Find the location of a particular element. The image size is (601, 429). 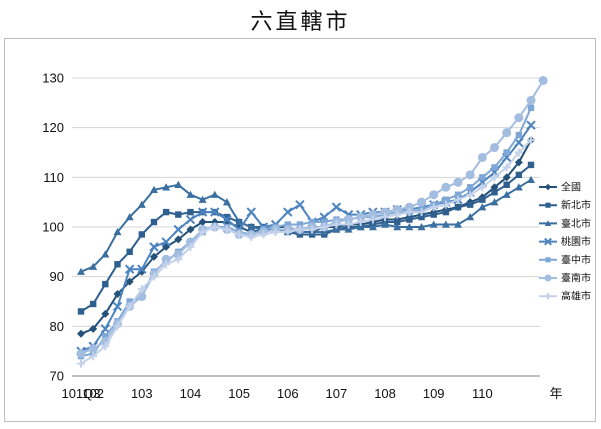

legend-label: 新北市 is located at coordinates (576, 205).